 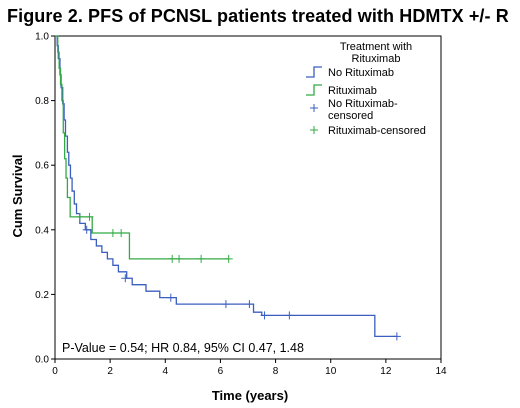 I want to click on y-tick-label: 0.6, so click(x=42, y=166).